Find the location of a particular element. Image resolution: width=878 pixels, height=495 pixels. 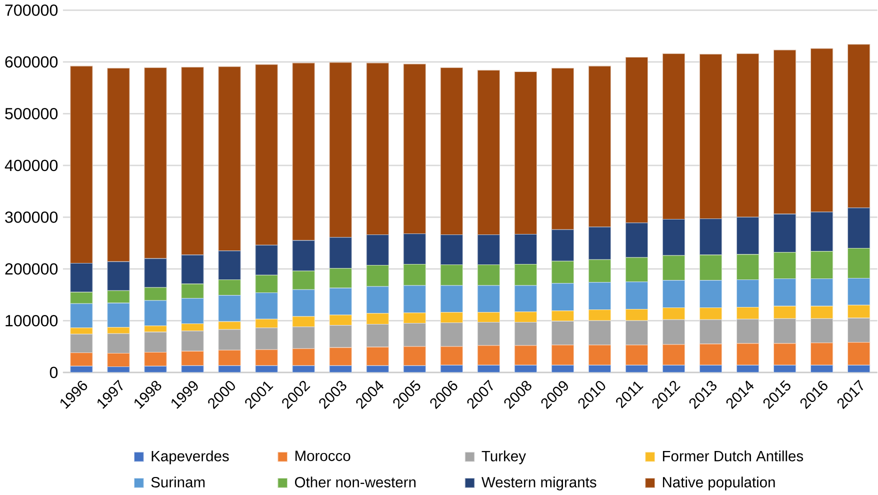

y-tick-label: 200000 is located at coordinates (31, 269).